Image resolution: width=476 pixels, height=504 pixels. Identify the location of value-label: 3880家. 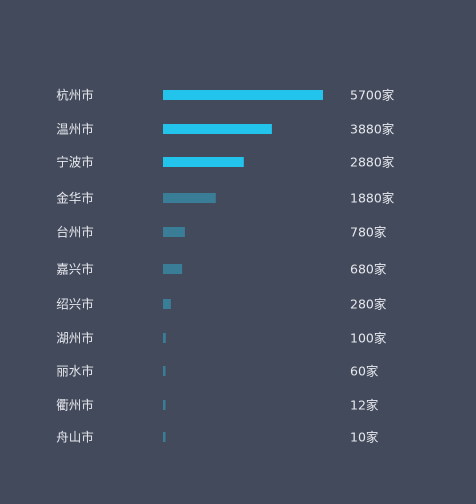
(372, 129).